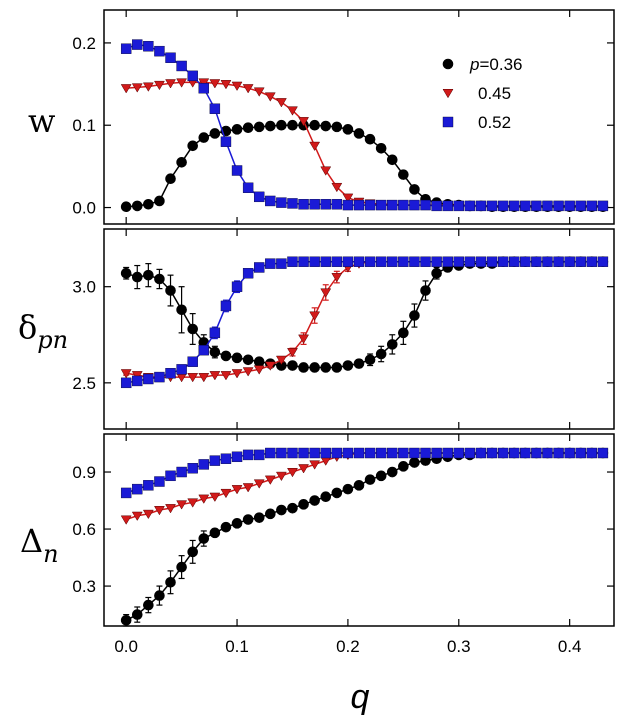  What do you see at coordinates (39, 545) in the screenshot?
I see `panel-Delta-ylabel: Δn` at bounding box center [39, 545].